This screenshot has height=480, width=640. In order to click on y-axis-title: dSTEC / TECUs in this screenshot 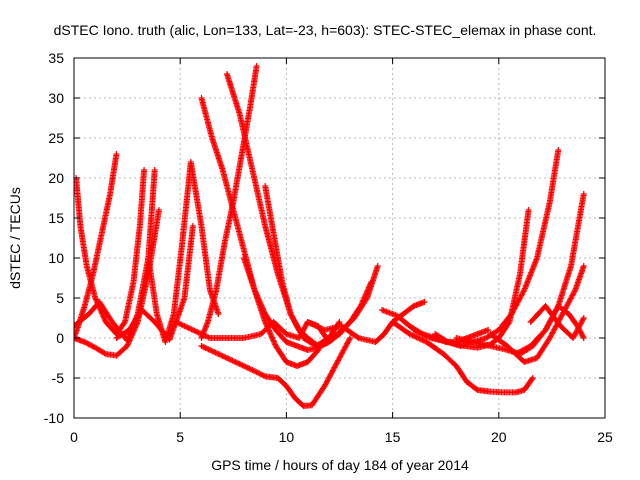, I will do `click(15, 238)`.